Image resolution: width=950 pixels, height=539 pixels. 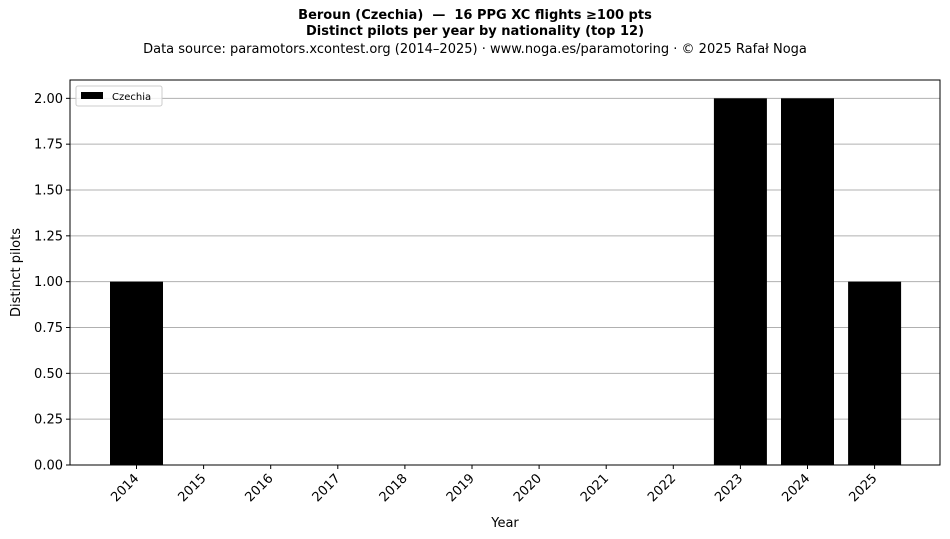 I want to click on y-axis-ticks: 0.00 0.25 0.50 0.75 1.00 1.25 1.50 1.75 2.00, so click(x=52, y=283).